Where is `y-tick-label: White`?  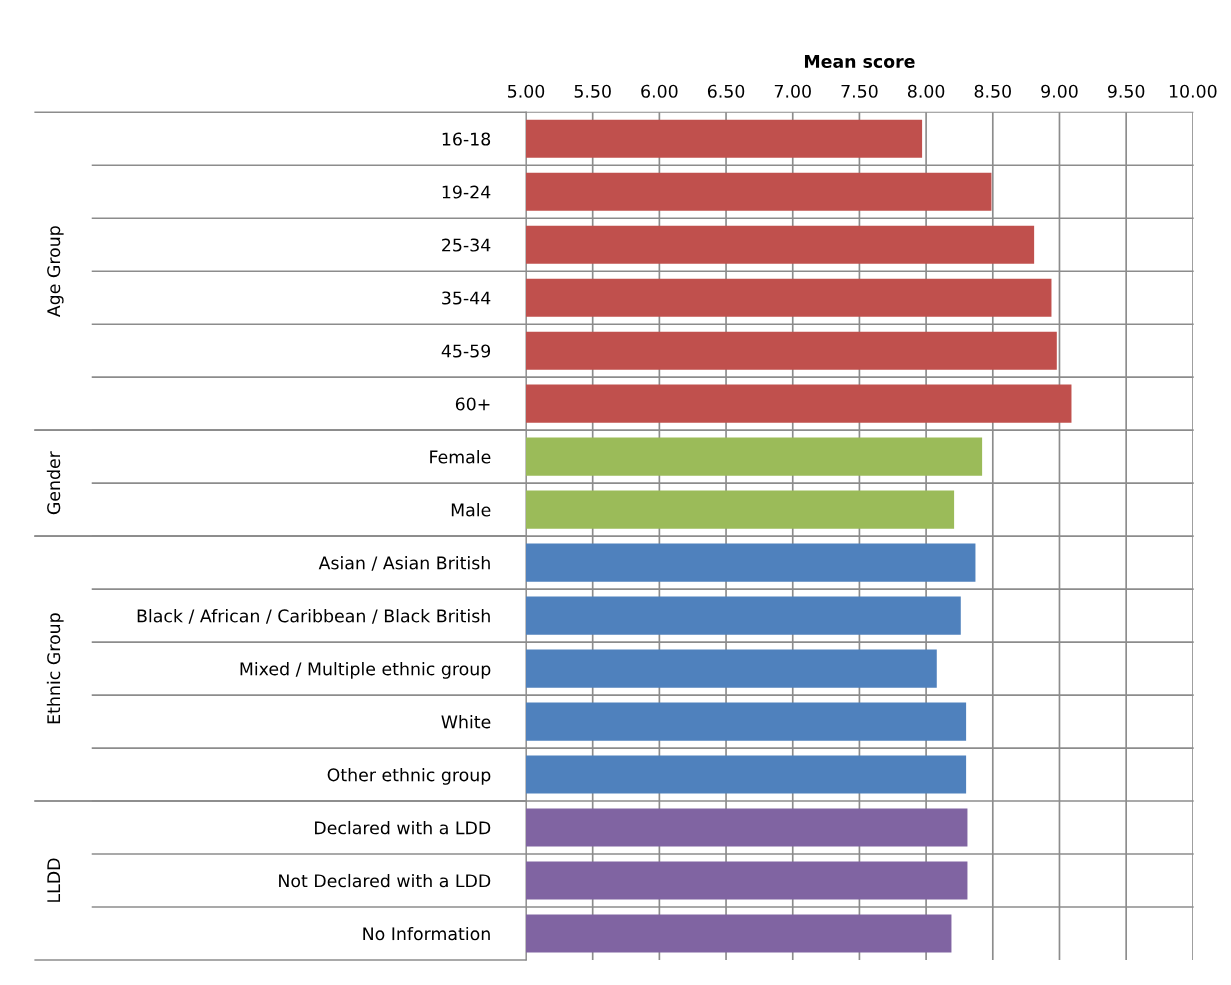
y-tick-label: White is located at coordinates (466, 721).